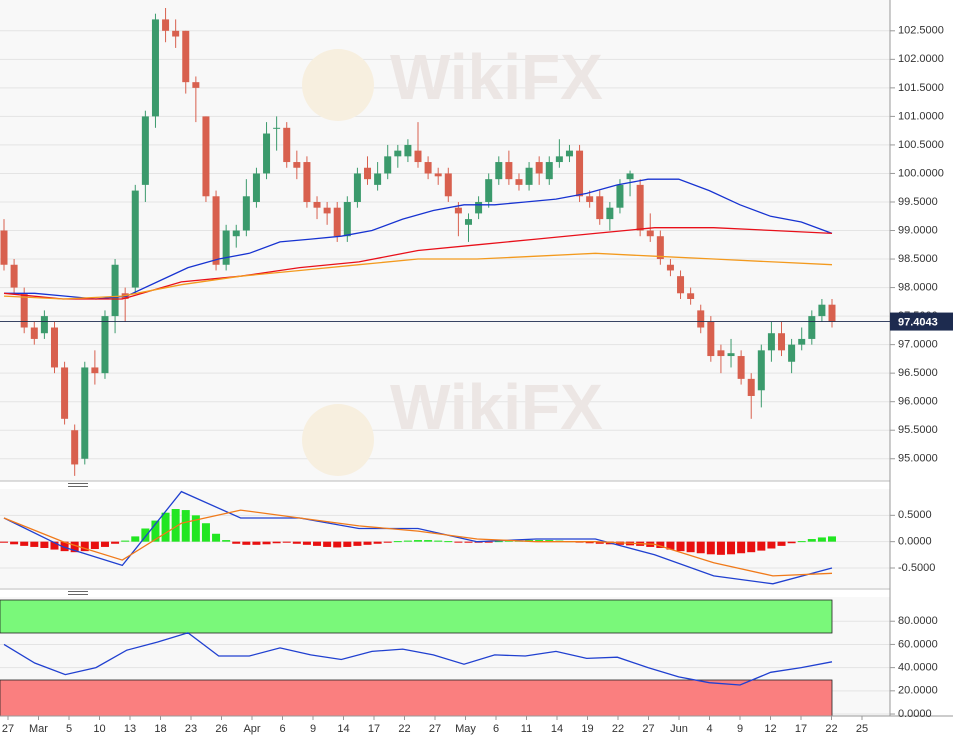 The height and width of the screenshot is (746, 953). Describe the element at coordinates (921, 145) in the screenshot. I see `y-tick-label: 100.5000` at that location.